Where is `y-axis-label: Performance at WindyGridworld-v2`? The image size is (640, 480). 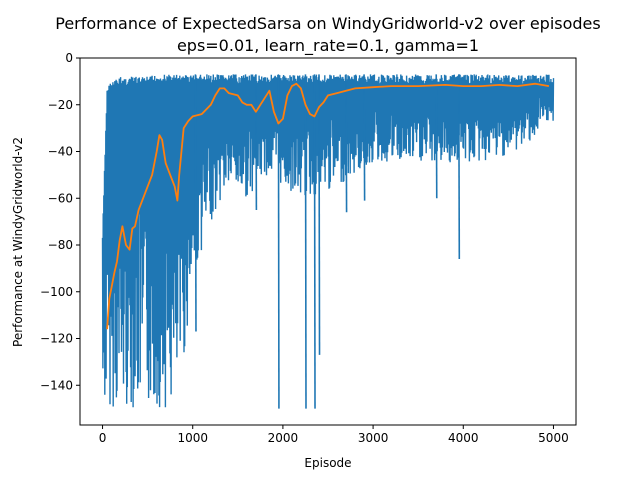
y-axis-label: Performance at WindyGridworld-v2 is located at coordinates (18, 242).